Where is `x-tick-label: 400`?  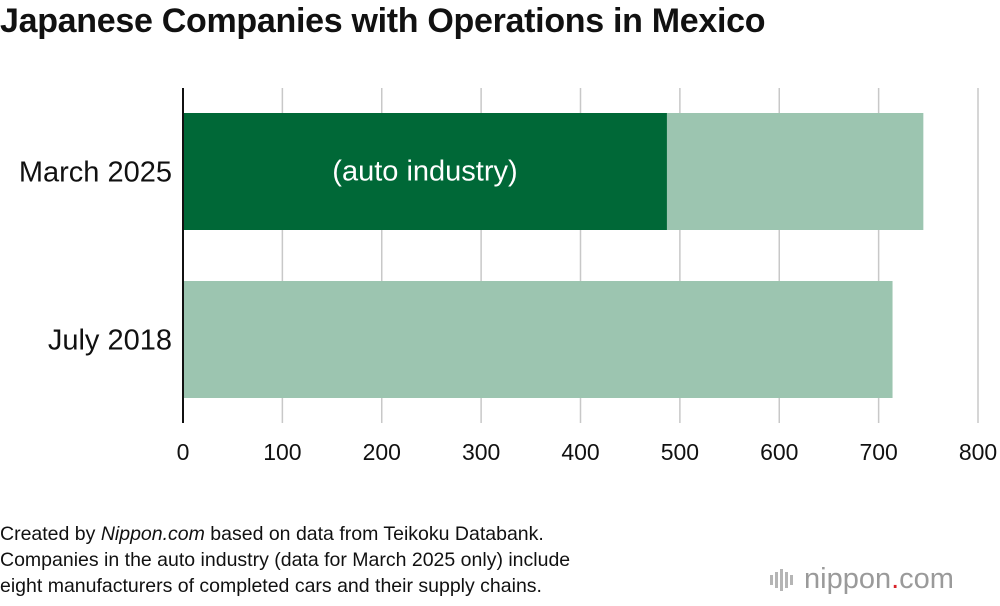 x-tick-label: 400 is located at coordinates (580, 452).